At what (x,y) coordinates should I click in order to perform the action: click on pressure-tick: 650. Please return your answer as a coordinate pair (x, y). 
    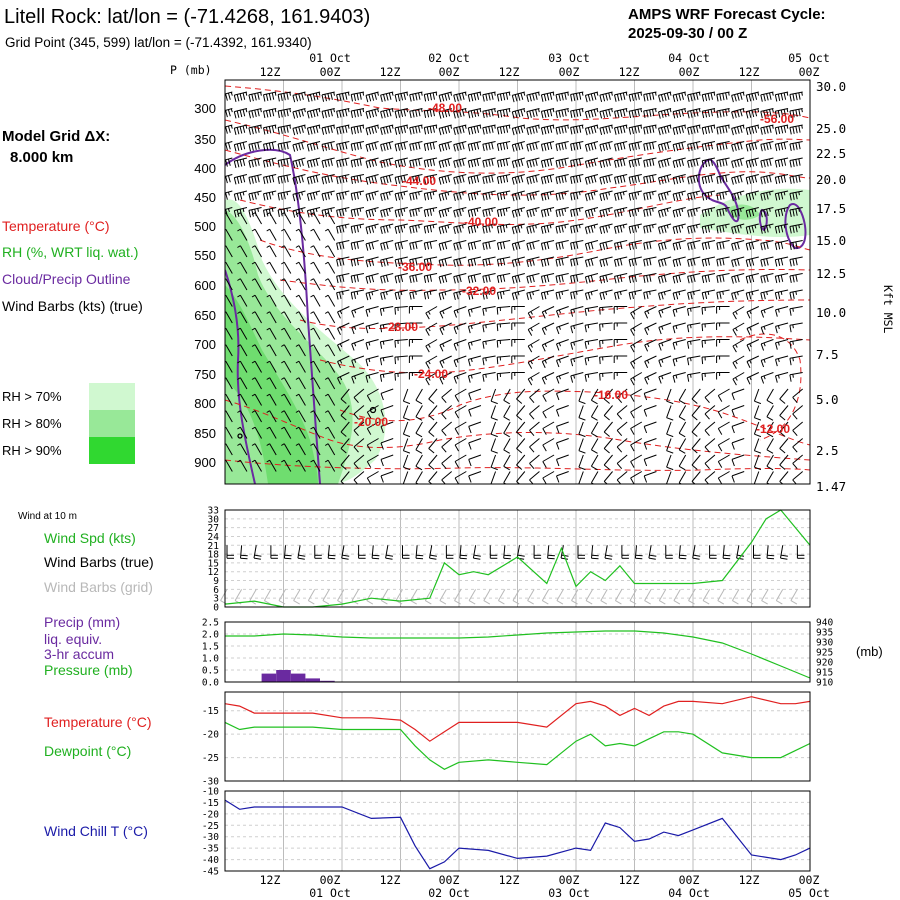
    Looking at the image, I should click on (205, 315).